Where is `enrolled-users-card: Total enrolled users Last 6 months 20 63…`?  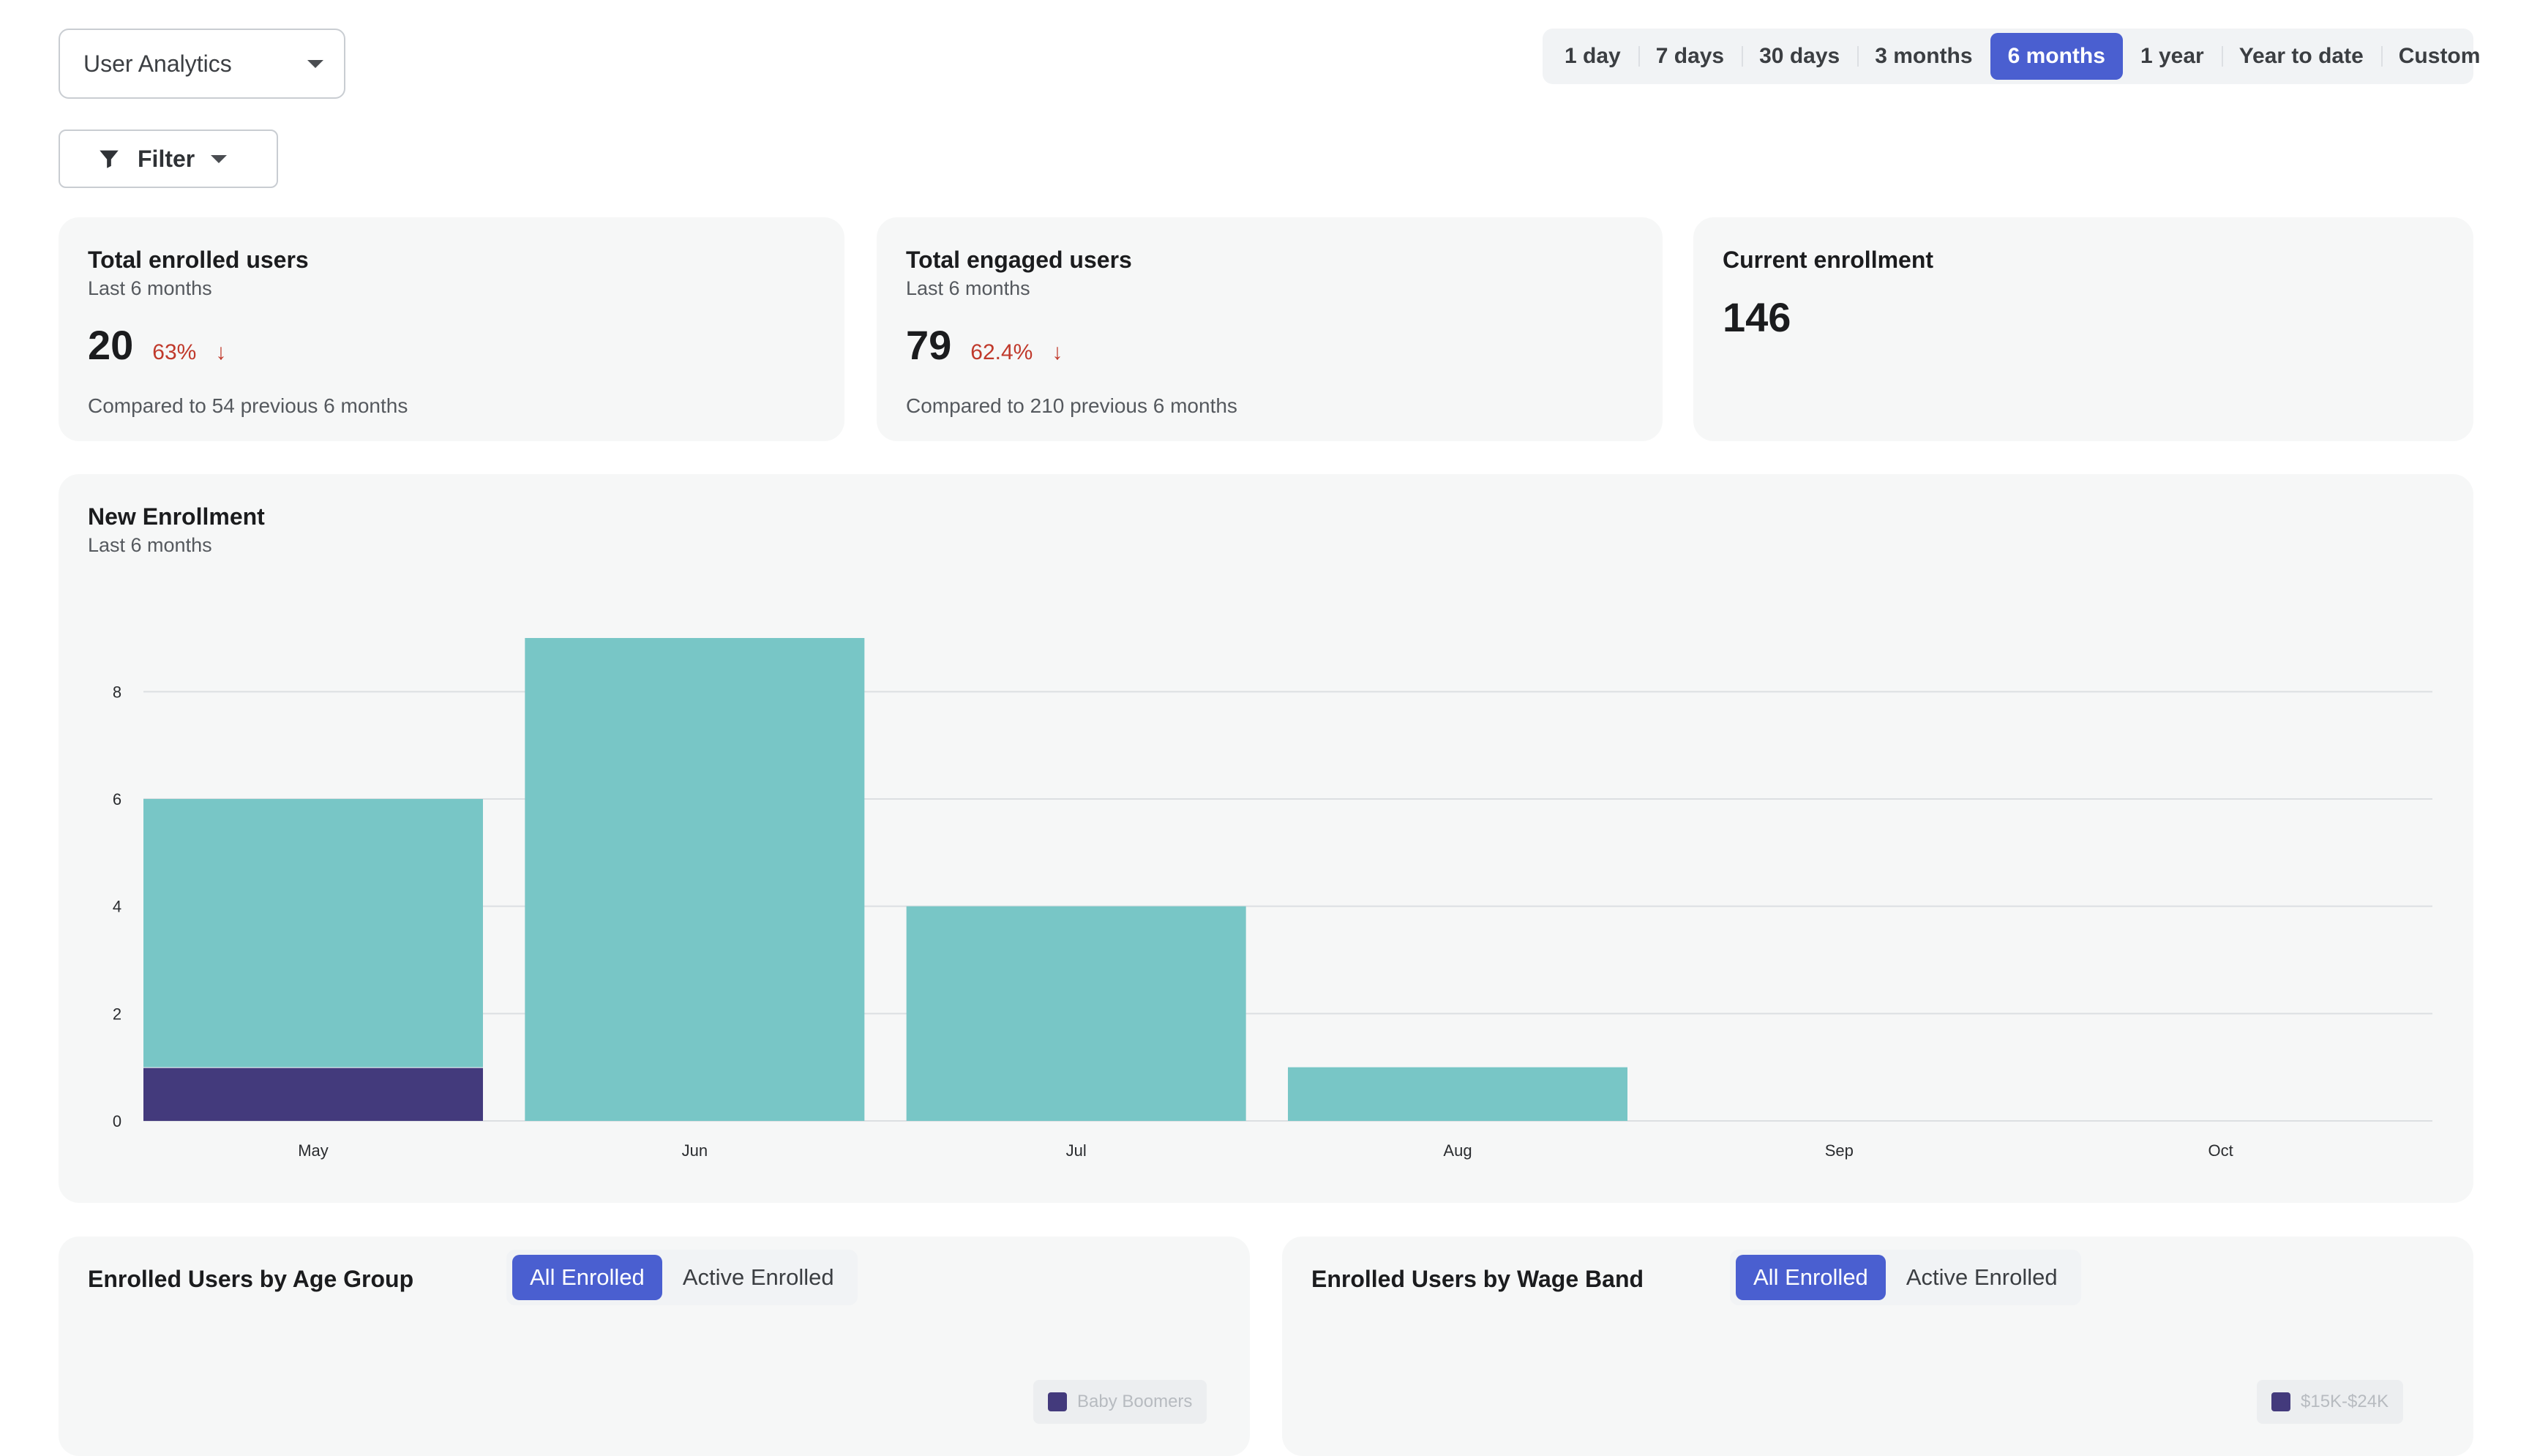
enrolled-users-card: Total enrolled users Last 6 months 20 63… is located at coordinates (452, 329).